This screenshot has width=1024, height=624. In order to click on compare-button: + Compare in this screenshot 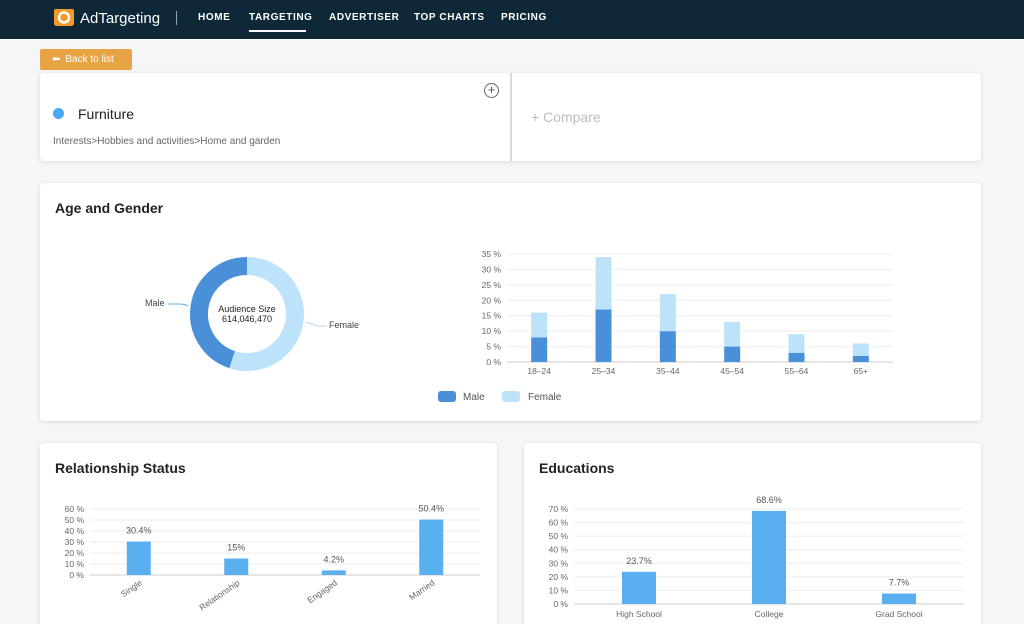, I will do `click(566, 117)`.